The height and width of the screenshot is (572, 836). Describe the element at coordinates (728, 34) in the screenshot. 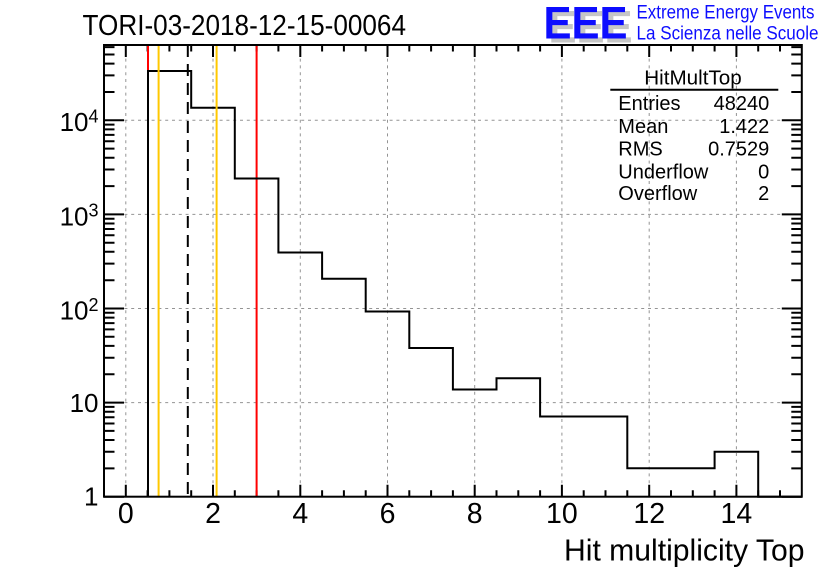

I see `svg-text: La Scienza nelle Scuole` at that location.